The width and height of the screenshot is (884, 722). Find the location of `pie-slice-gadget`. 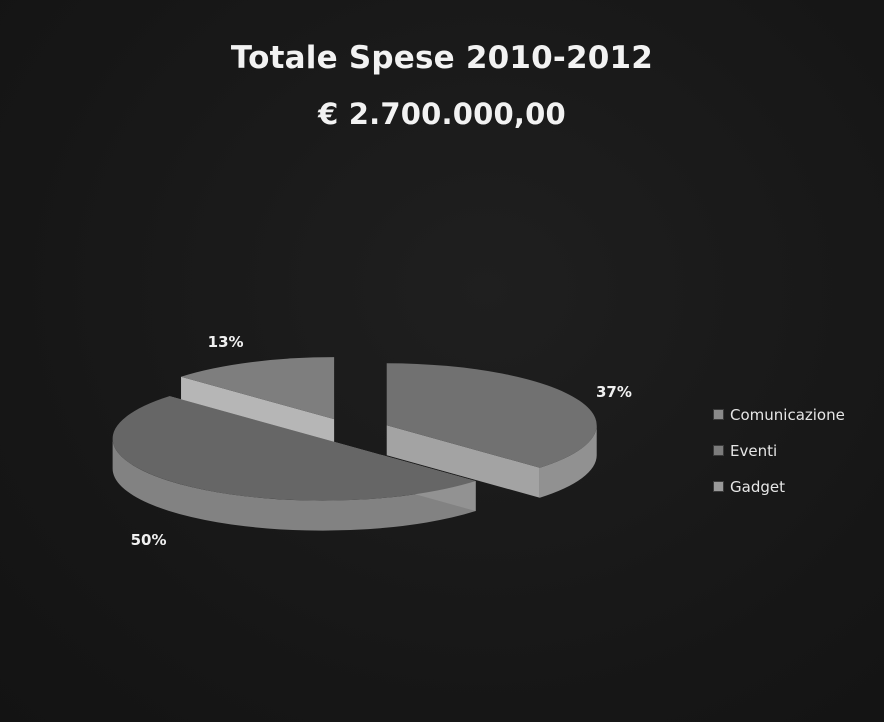

pie-slice-gadget is located at coordinates (258, 403).